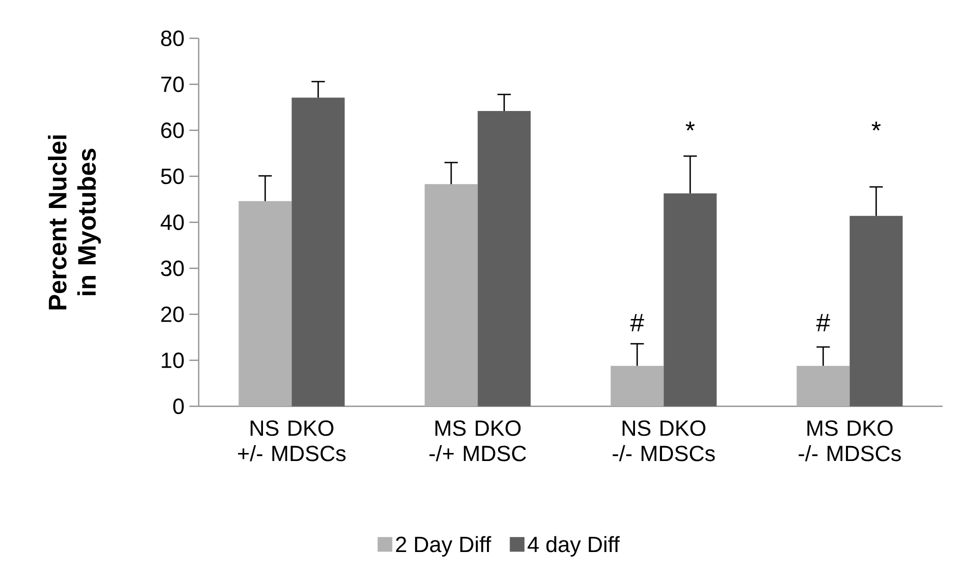 Image resolution: width=959 pixels, height=581 pixels. What do you see at coordinates (172, 222) in the screenshot?
I see `y-tick-label: 40` at bounding box center [172, 222].